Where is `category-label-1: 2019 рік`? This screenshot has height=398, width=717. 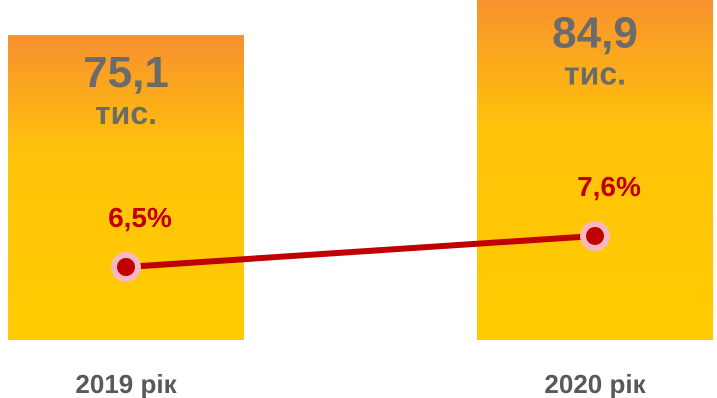 category-label-1: 2019 рік is located at coordinates (126, 383).